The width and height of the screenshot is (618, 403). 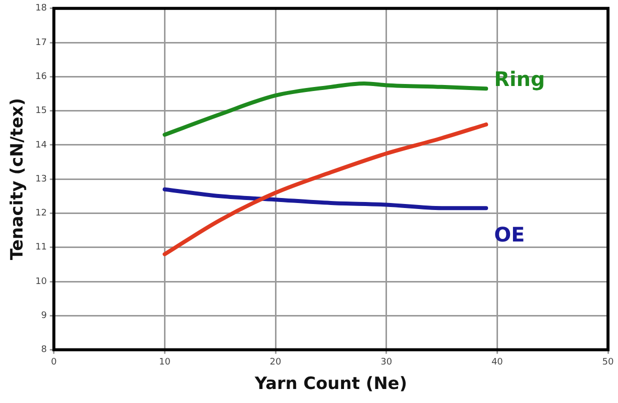 What do you see at coordinates (509, 234) in the screenshot?
I see `series-label: OE` at bounding box center [509, 234].